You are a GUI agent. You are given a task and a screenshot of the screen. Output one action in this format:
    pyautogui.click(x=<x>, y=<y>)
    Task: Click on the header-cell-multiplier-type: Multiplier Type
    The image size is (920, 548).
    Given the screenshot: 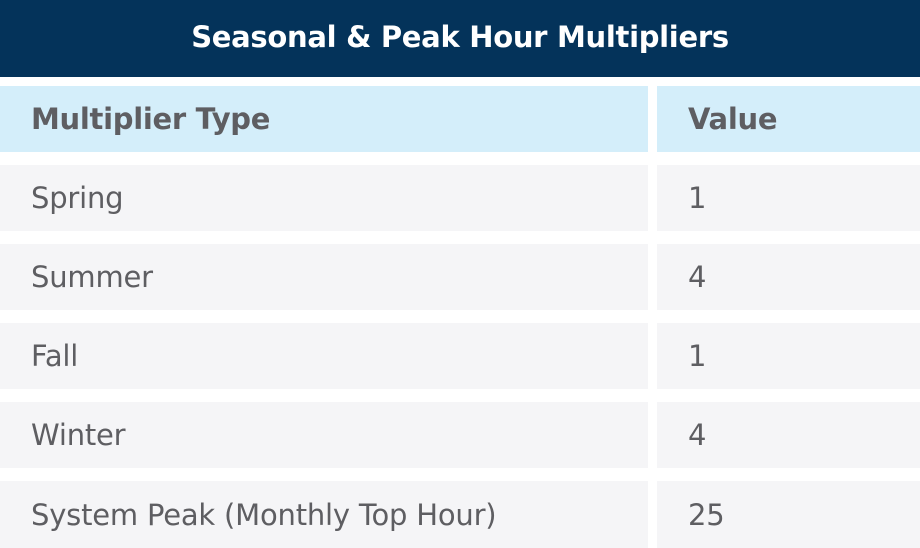 What is the action you would take?
    pyautogui.click(x=324, y=119)
    